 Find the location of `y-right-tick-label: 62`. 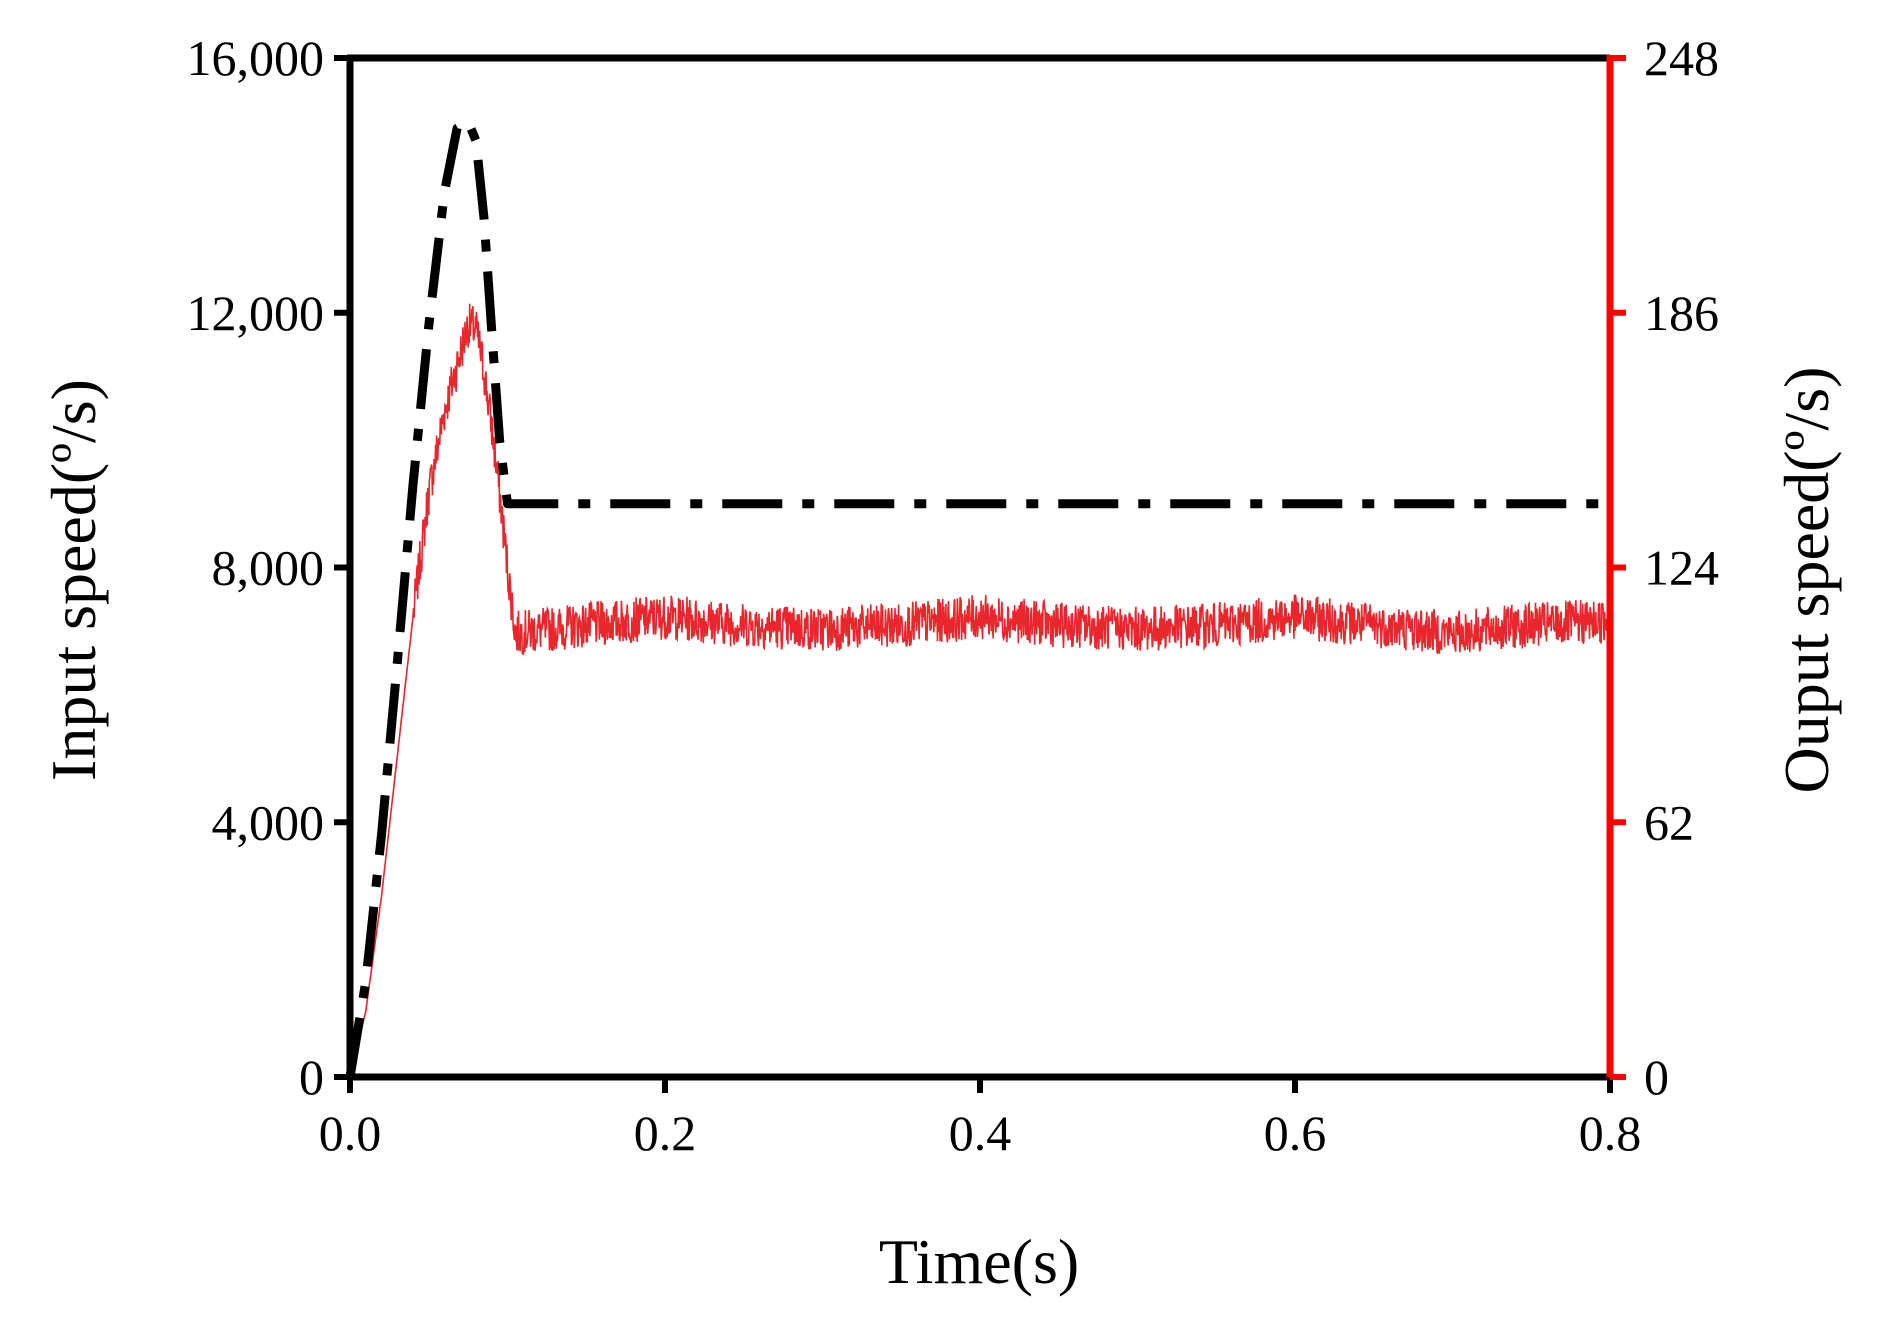

y-right-tick-label: 62 is located at coordinates (1669, 822).